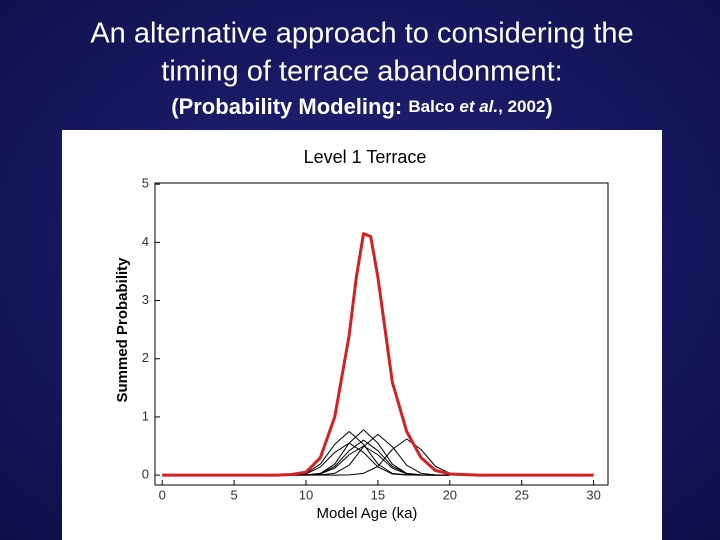 The width and height of the screenshot is (720, 540). What do you see at coordinates (365, 157) in the screenshot?
I see `chart-title: Level 1 Terrace` at bounding box center [365, 157].